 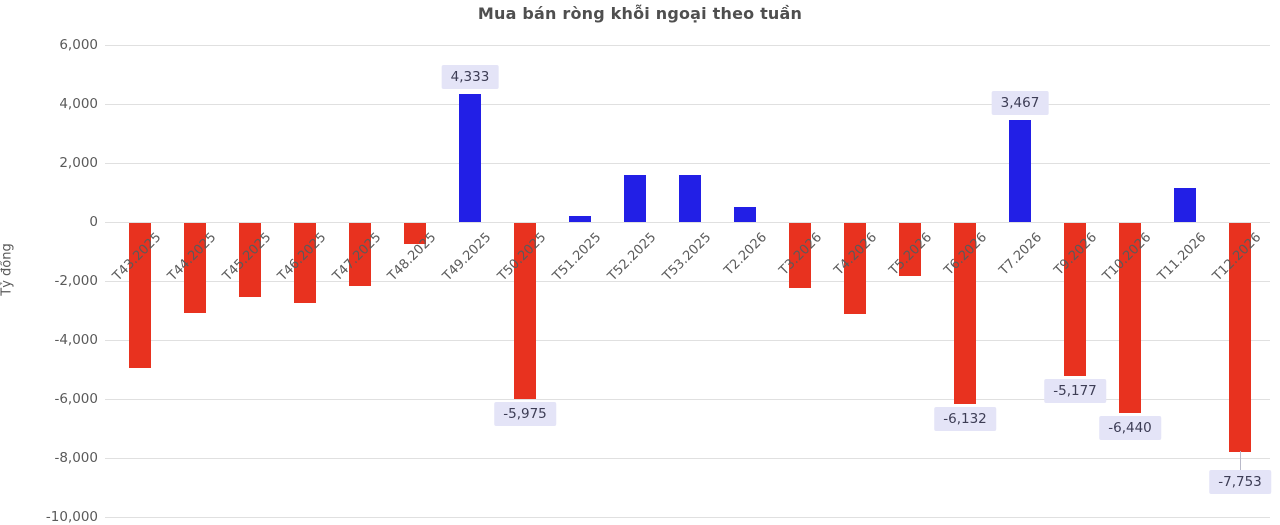 What do you see at coordinates (632, 257) in the screenshot?
I see `x-tick-label: T52.2025` at bounding box center [632, 257].